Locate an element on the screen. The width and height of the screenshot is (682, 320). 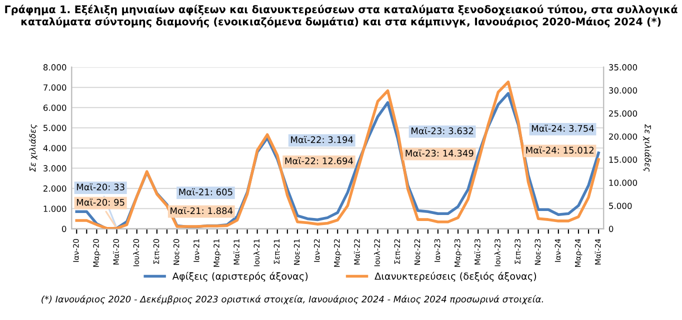
y2-tick-label: 10.000 is located at coordinates (623, 183).